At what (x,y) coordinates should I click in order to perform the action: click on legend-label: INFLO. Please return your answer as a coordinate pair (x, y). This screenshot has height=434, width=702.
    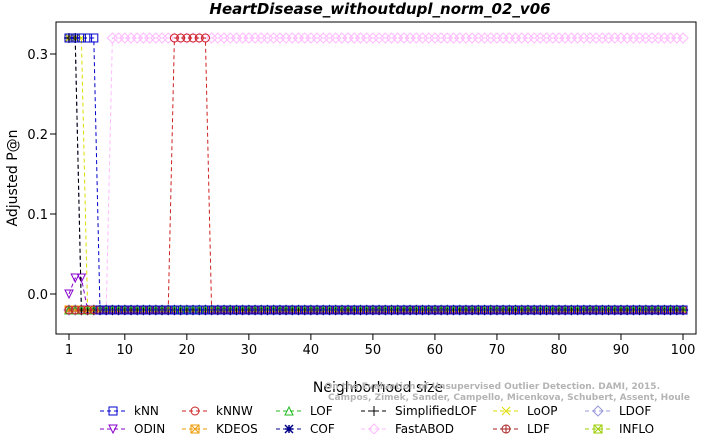
    Looking at the image, I should click on (636, 428).